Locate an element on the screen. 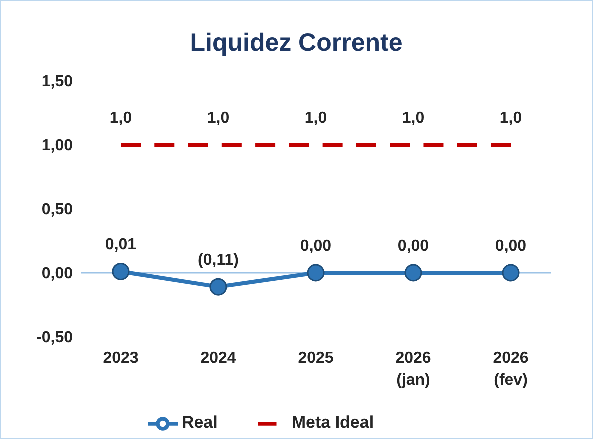  x-tick-label: 2025 is located at coordinates (316, 358).